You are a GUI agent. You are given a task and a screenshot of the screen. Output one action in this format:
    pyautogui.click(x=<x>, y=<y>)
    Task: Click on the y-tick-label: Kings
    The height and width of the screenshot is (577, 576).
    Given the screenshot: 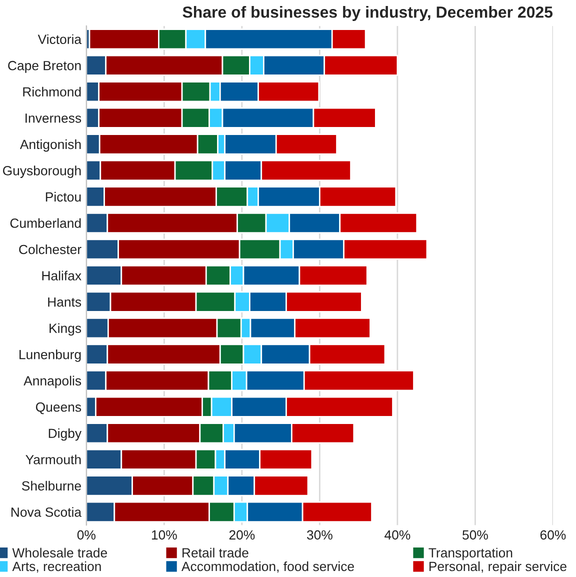 What is the action you would take?
    pyautogui.click(x=66, y=329)
    